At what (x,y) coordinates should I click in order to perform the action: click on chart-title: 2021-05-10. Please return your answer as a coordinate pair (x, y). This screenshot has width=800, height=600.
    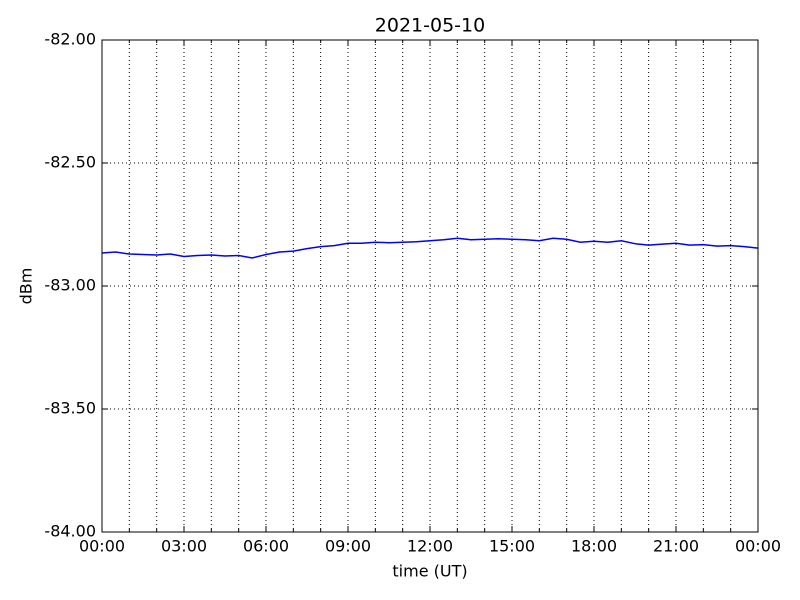
    Looking at the image, I should click on (430, 26).